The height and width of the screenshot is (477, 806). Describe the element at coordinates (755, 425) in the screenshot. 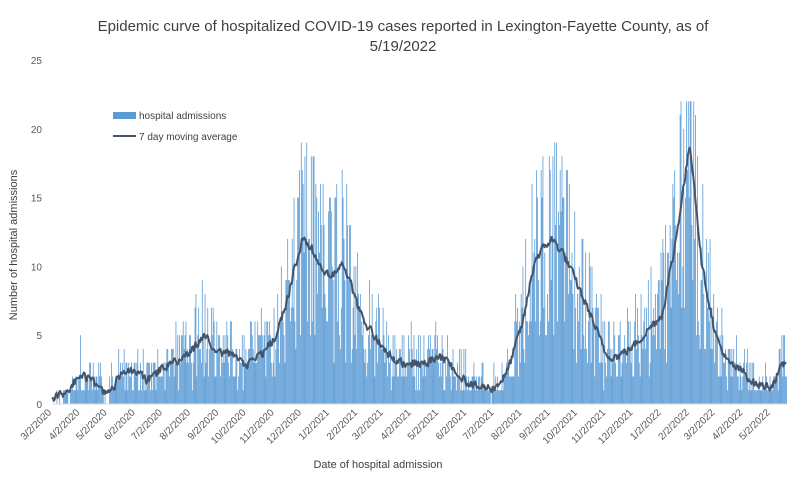

I see `x-tick-label: 5/2/2022` at that location.